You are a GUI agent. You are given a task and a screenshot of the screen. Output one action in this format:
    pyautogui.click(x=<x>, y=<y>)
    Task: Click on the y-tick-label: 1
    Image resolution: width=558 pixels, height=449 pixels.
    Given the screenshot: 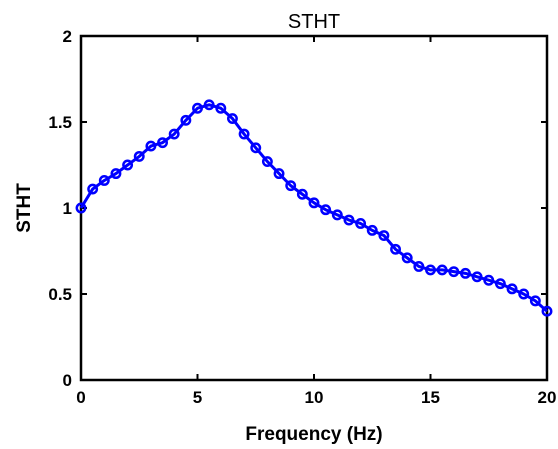 What is the action you would take?
    pyautogui.click(x=67, y=208)
    